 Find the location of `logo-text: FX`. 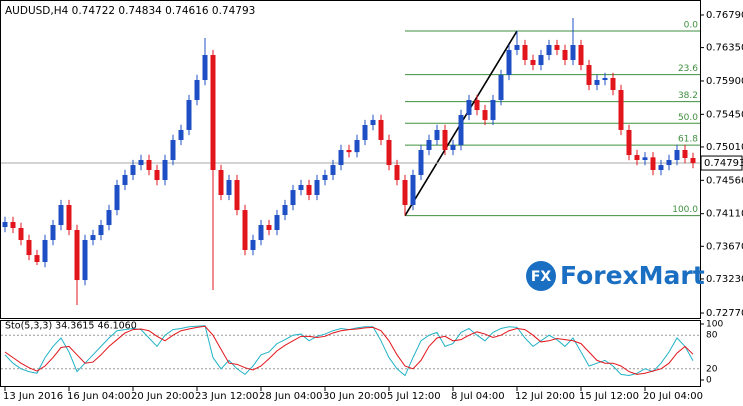

logo-text: FX is located at coordinates (541, 277).